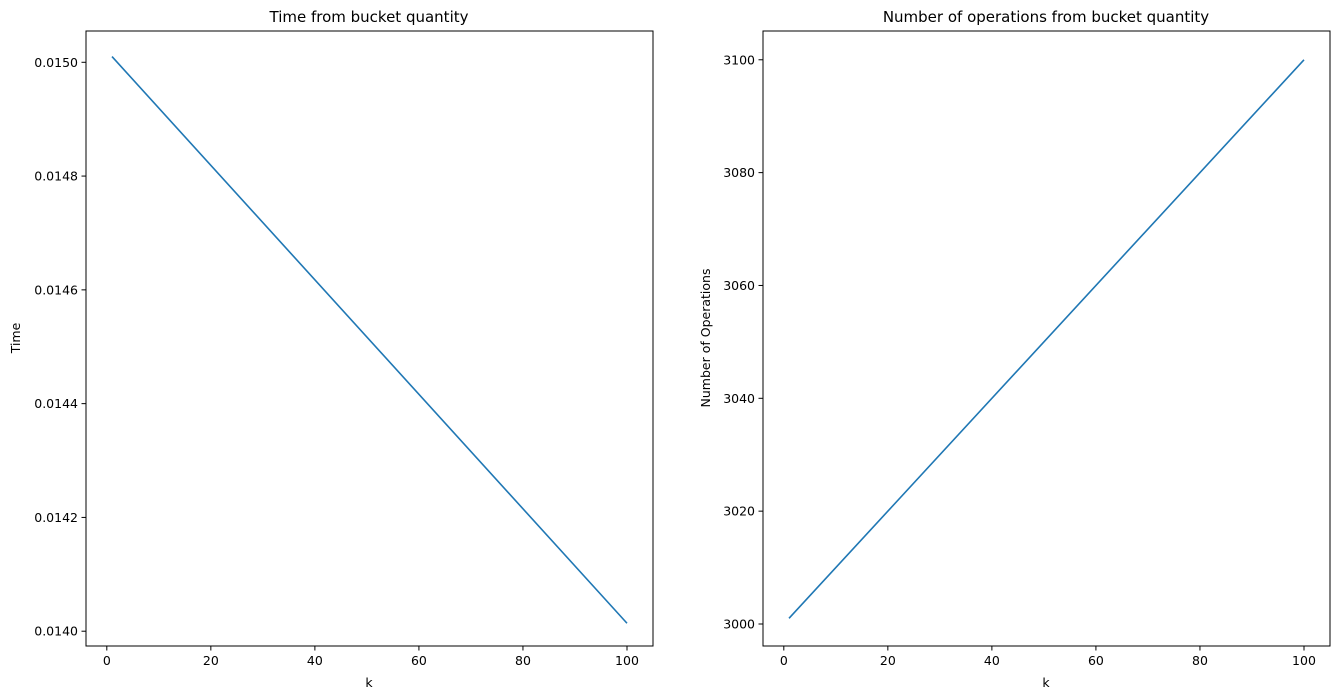  Describe the element at coordinates (1304, 660) in the screenshot. I see `operations-x-tick-label: 100` at that location.